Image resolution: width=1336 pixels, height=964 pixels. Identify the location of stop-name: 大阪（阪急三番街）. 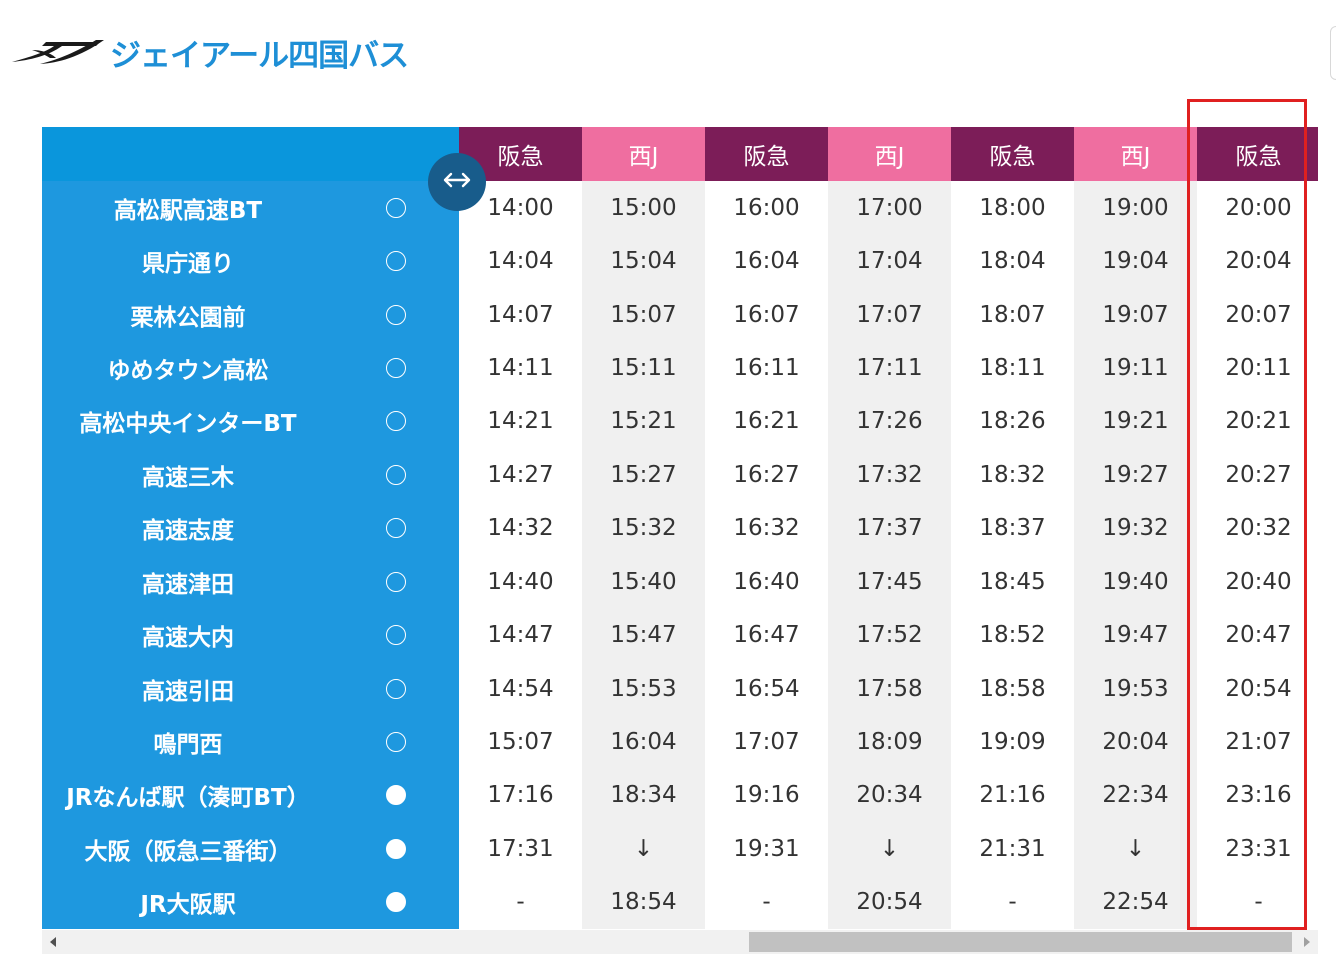
(188, 851).